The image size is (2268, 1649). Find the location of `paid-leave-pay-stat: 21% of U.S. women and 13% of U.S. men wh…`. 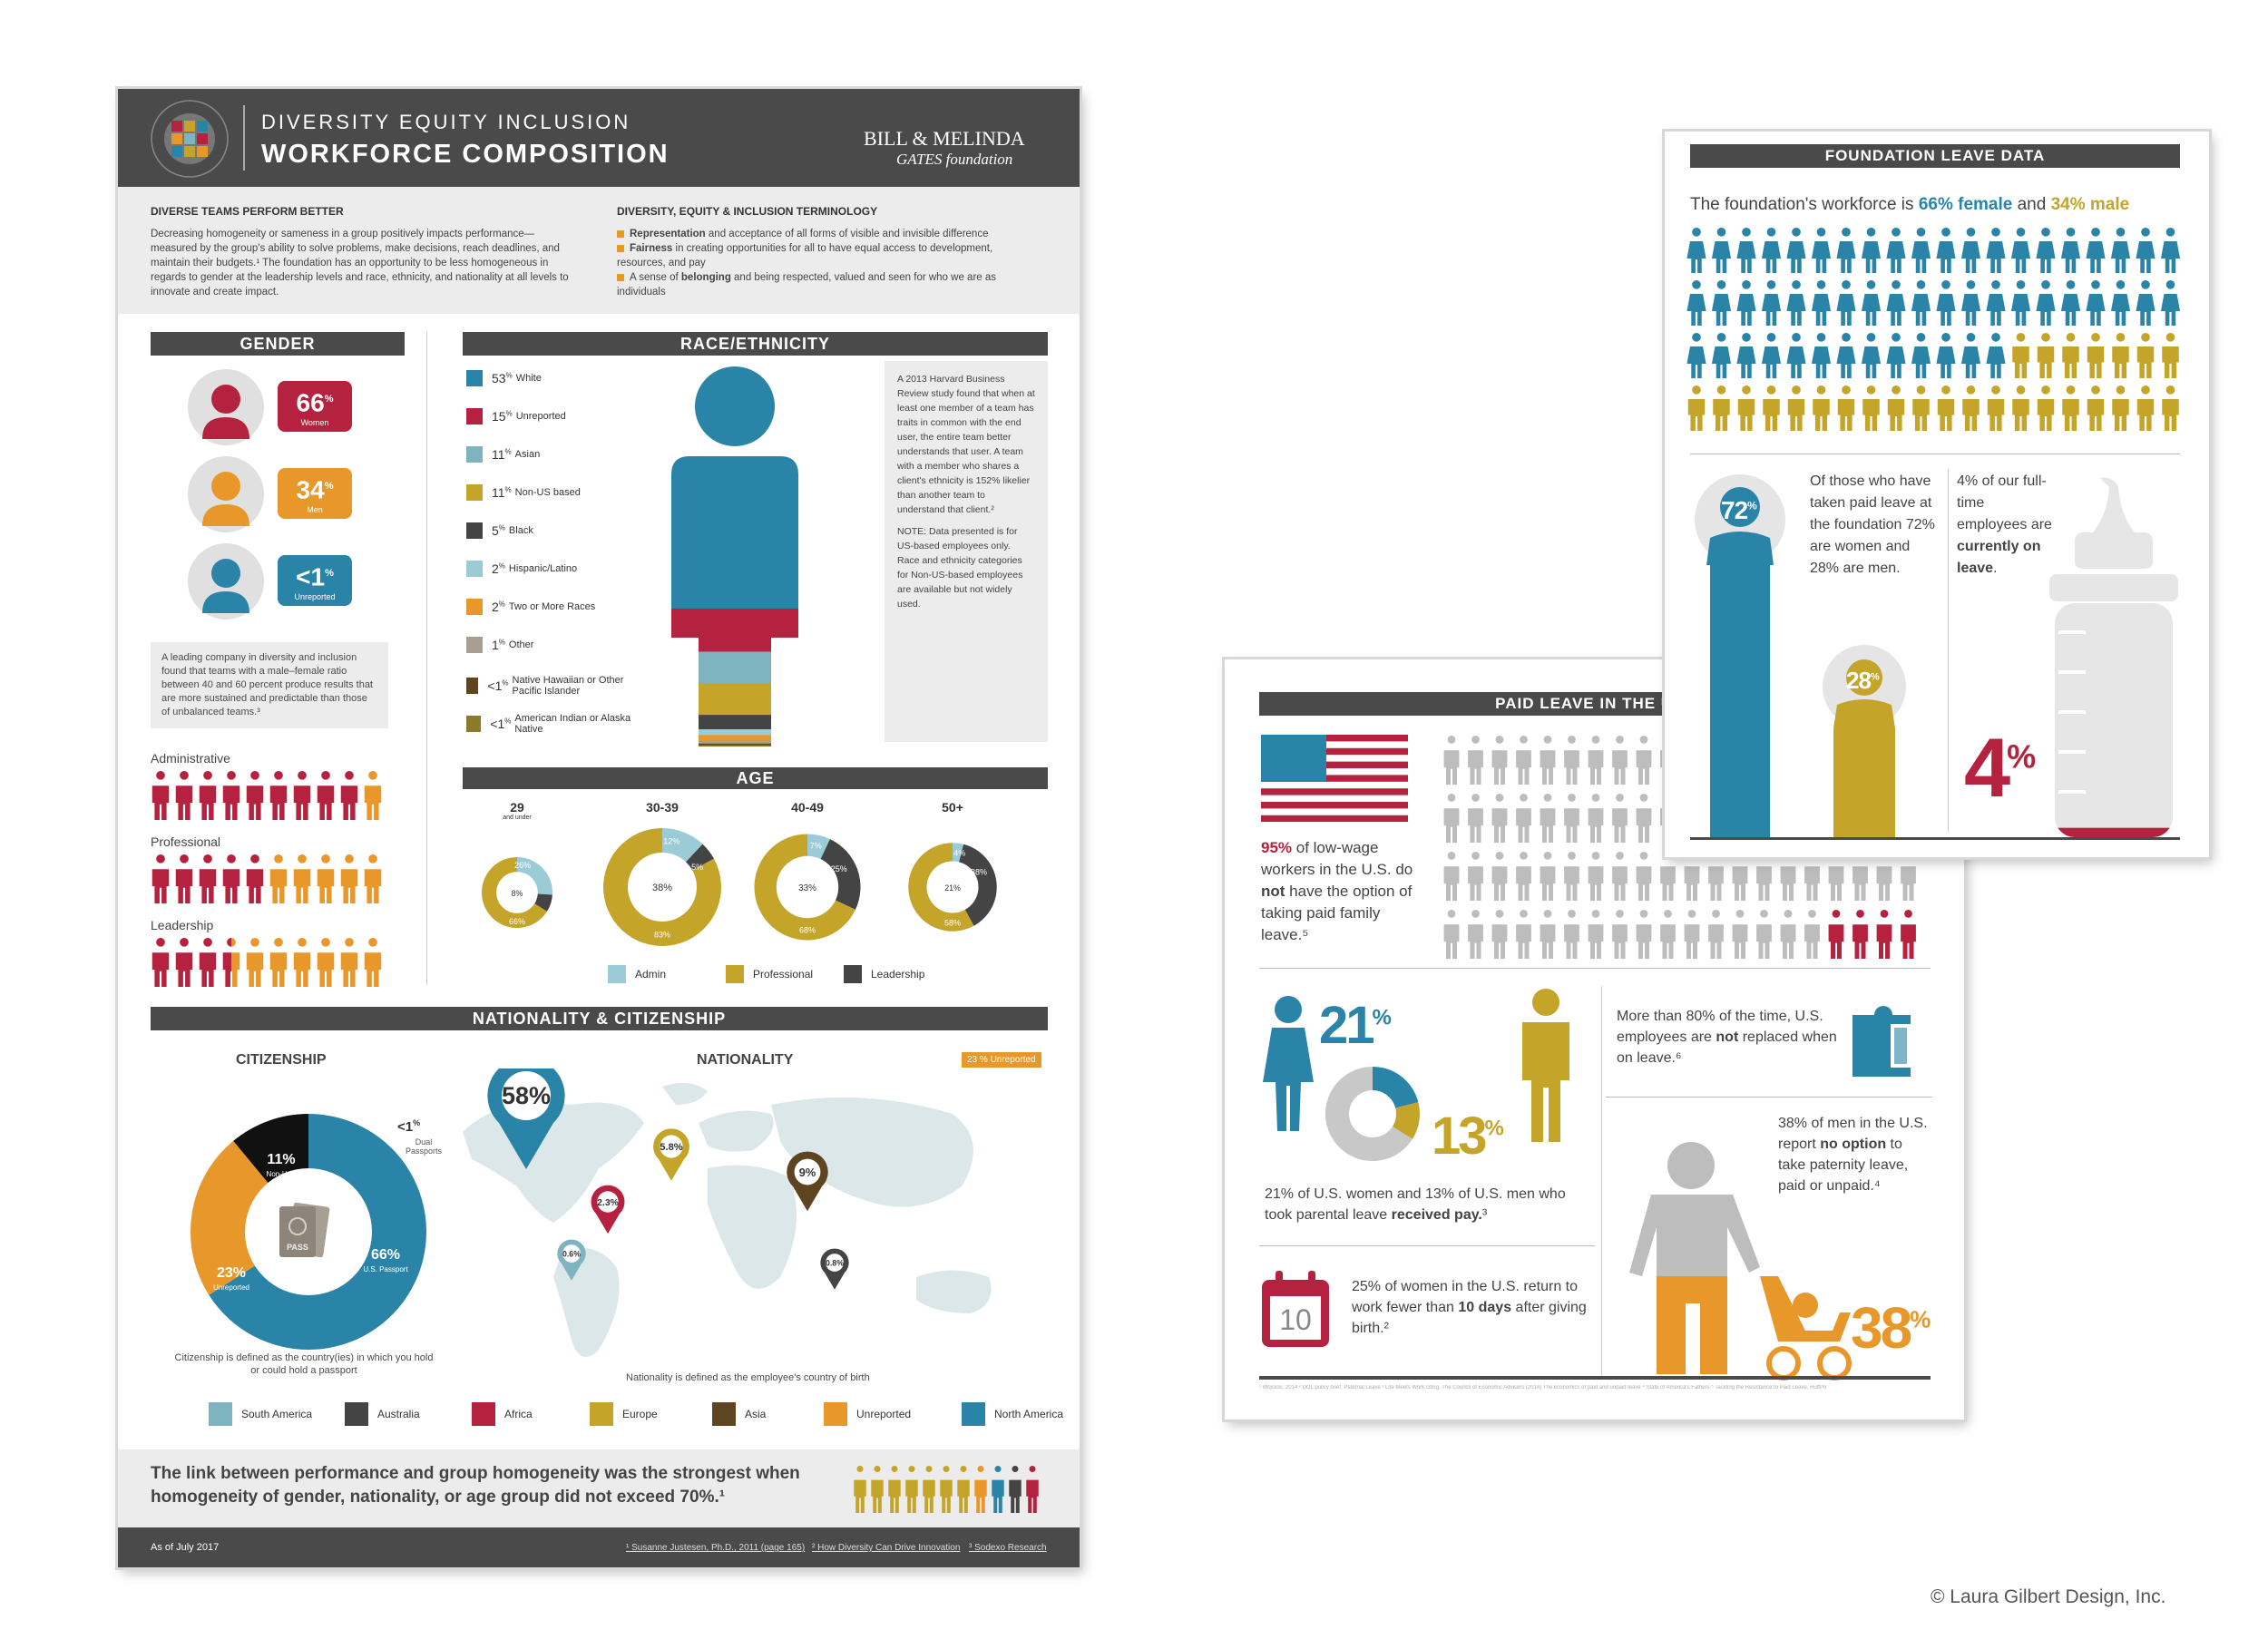

paid-leave-pay-stat: 21% of U.S. women and 13% of U.S. men wh… is located at coordinates (1415, 1205).